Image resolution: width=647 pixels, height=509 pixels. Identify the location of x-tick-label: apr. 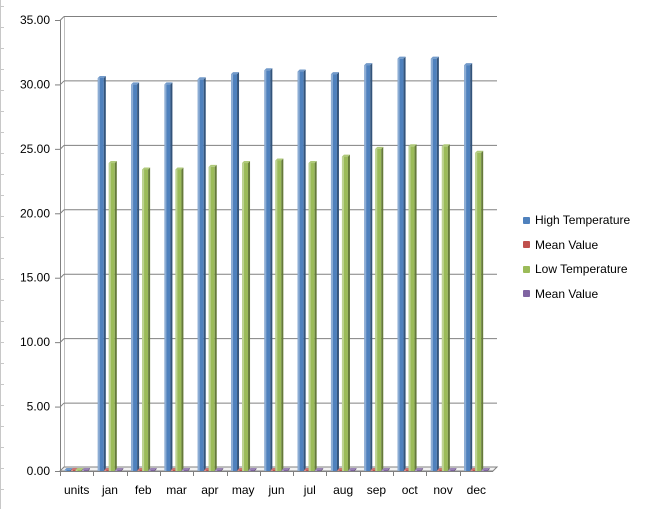
(209, 490).